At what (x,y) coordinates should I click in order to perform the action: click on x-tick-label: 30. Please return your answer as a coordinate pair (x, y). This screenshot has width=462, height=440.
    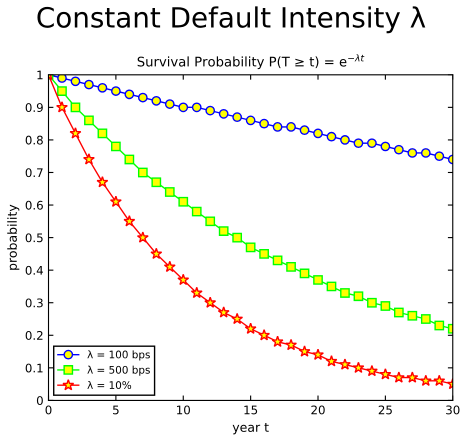
    Looking at the image, I should click on (453, 409).